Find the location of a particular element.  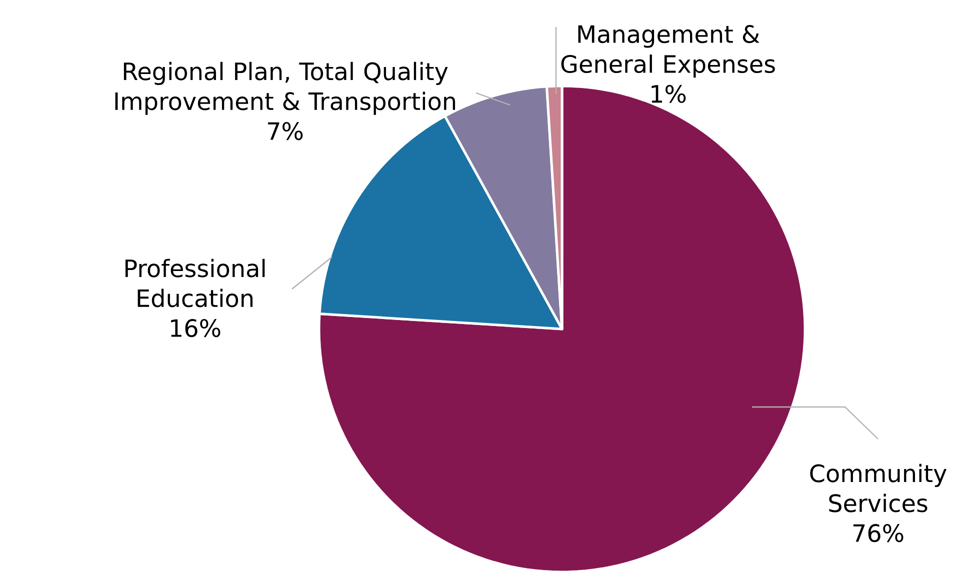

slice-label: Professional Education is located at coordinates (195, 283).